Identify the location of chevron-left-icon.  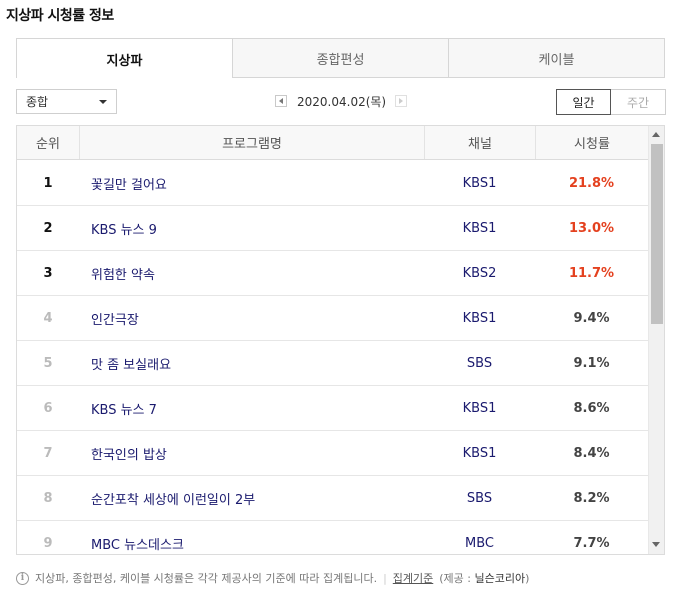
(281, 101).